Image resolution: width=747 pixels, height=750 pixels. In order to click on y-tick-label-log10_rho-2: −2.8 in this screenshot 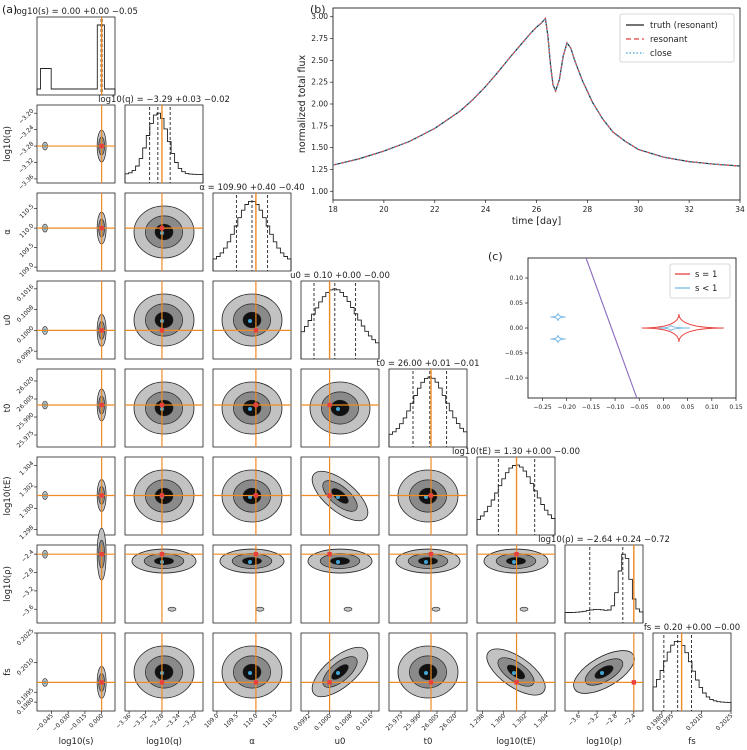, I will do `click(27, 574)`.